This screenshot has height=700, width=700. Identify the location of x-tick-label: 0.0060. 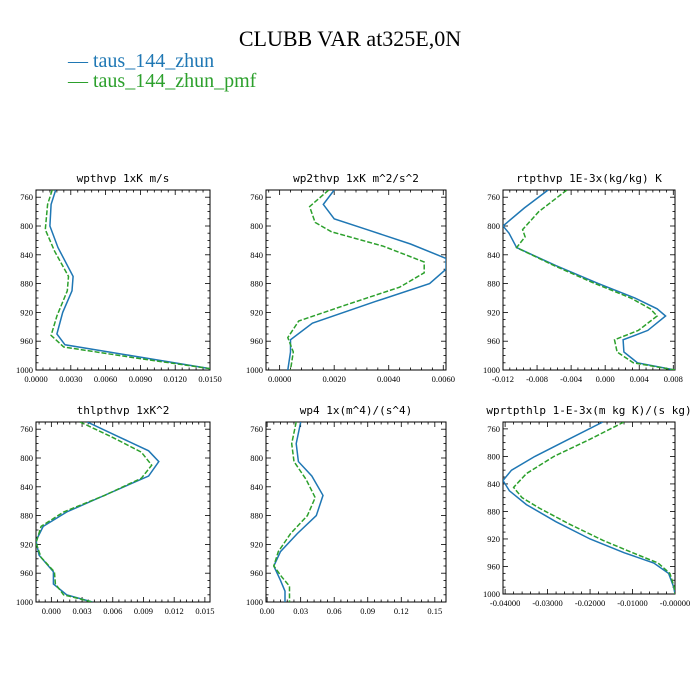
(443, 379).